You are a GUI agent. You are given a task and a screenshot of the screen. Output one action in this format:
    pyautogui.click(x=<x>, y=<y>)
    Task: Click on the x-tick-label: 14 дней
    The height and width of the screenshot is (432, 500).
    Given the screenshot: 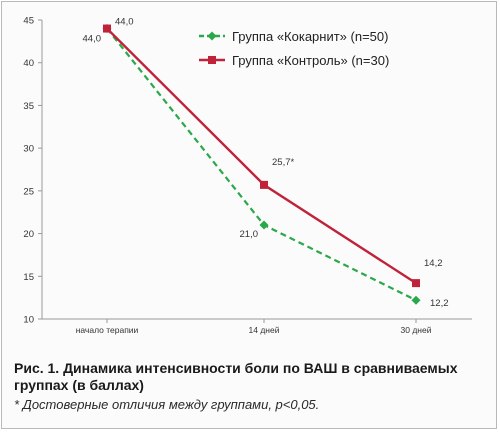 What is the action you would take?
    pyautogui.click(x=264, y=330)
    